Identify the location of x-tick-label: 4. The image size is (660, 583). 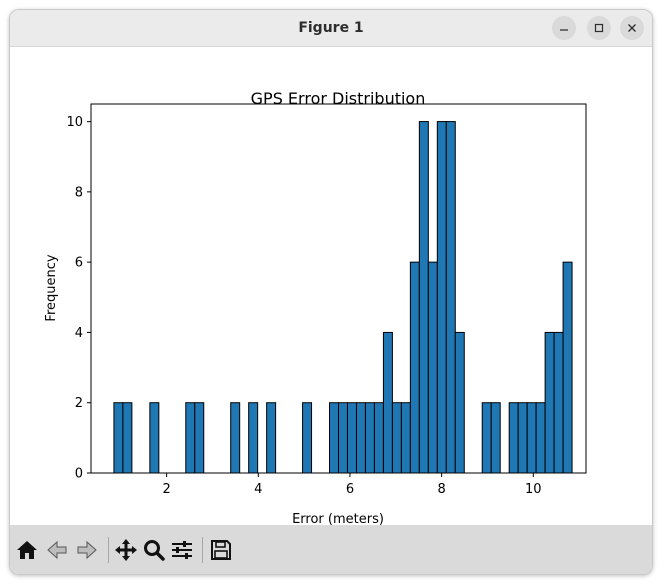
(258, 489).